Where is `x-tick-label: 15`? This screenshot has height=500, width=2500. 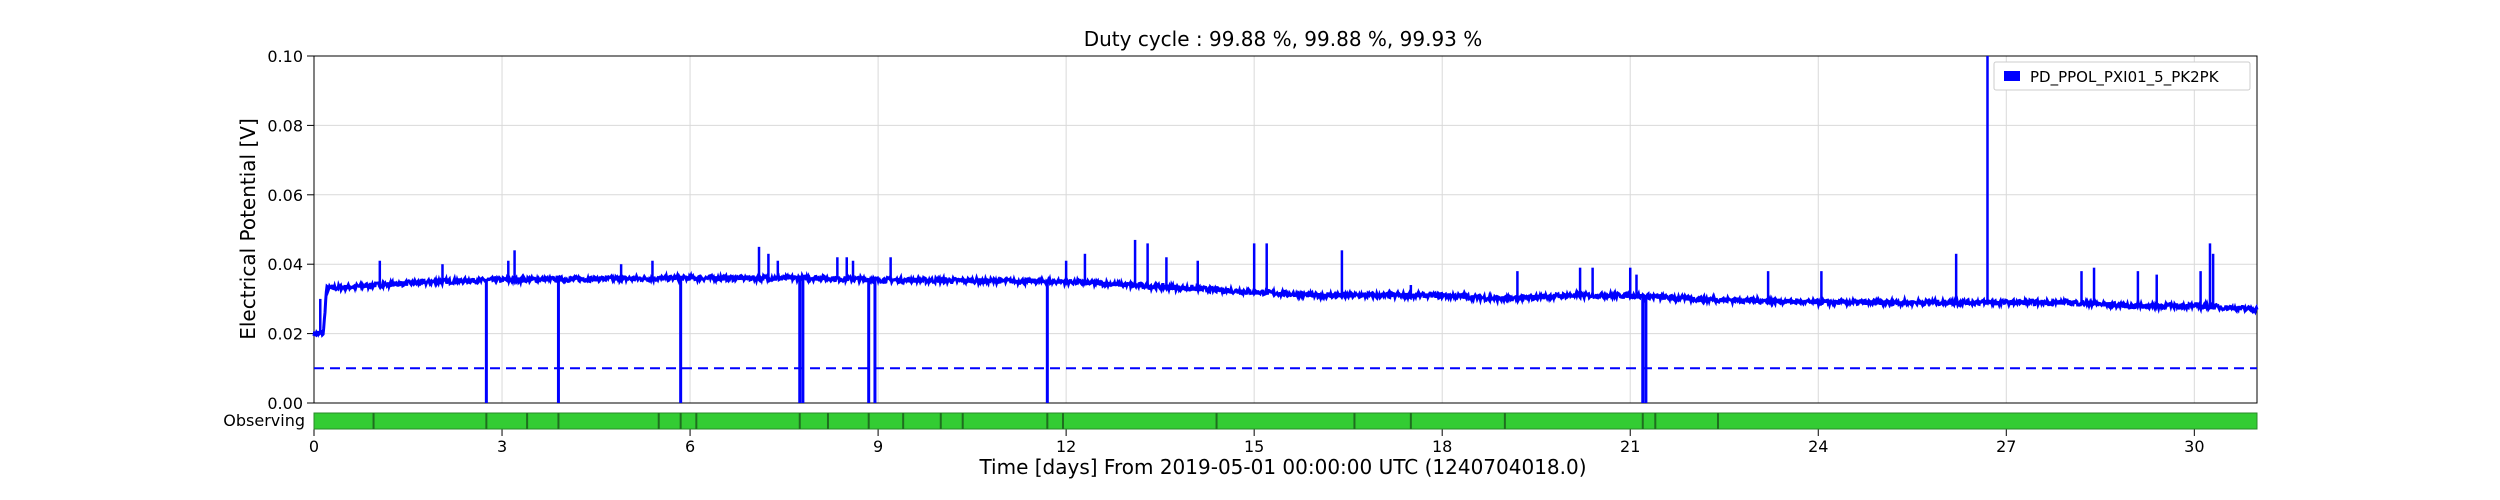
x-tick-label: 15 is located at coordinates (1254, 446).